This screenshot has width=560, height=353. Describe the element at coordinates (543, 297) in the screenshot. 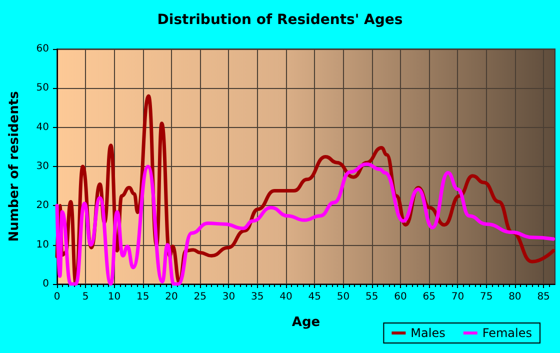

I see `x-tick-label: 85` at that location.